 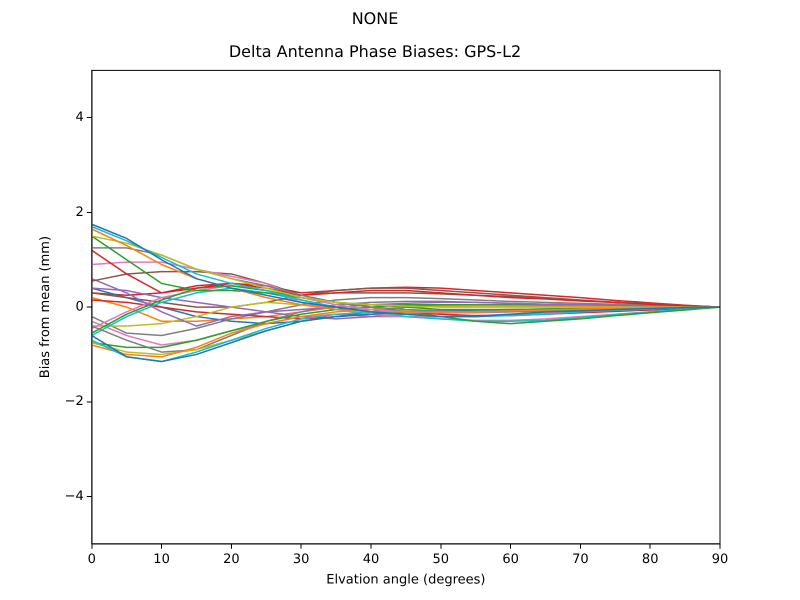 I want to click on x-tick-label: 10, so click(x=161, y=559).